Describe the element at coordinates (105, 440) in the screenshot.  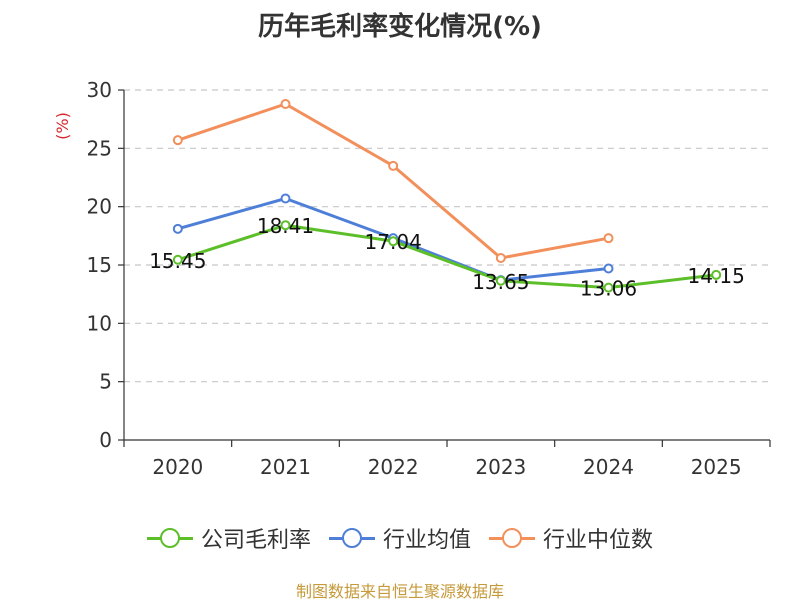
I see `y-tick-label: 0` at that location.